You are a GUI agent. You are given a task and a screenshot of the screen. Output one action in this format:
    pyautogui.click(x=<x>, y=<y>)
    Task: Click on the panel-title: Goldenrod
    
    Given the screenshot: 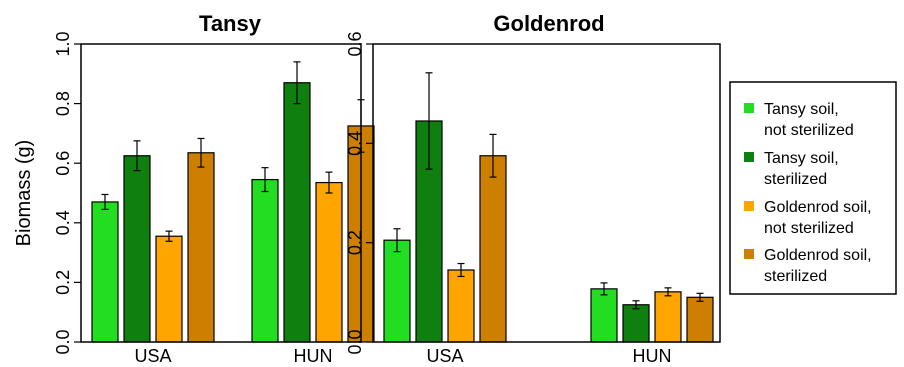 What is the action you would take?
    pyautogui.click(x=548, y=23)
    